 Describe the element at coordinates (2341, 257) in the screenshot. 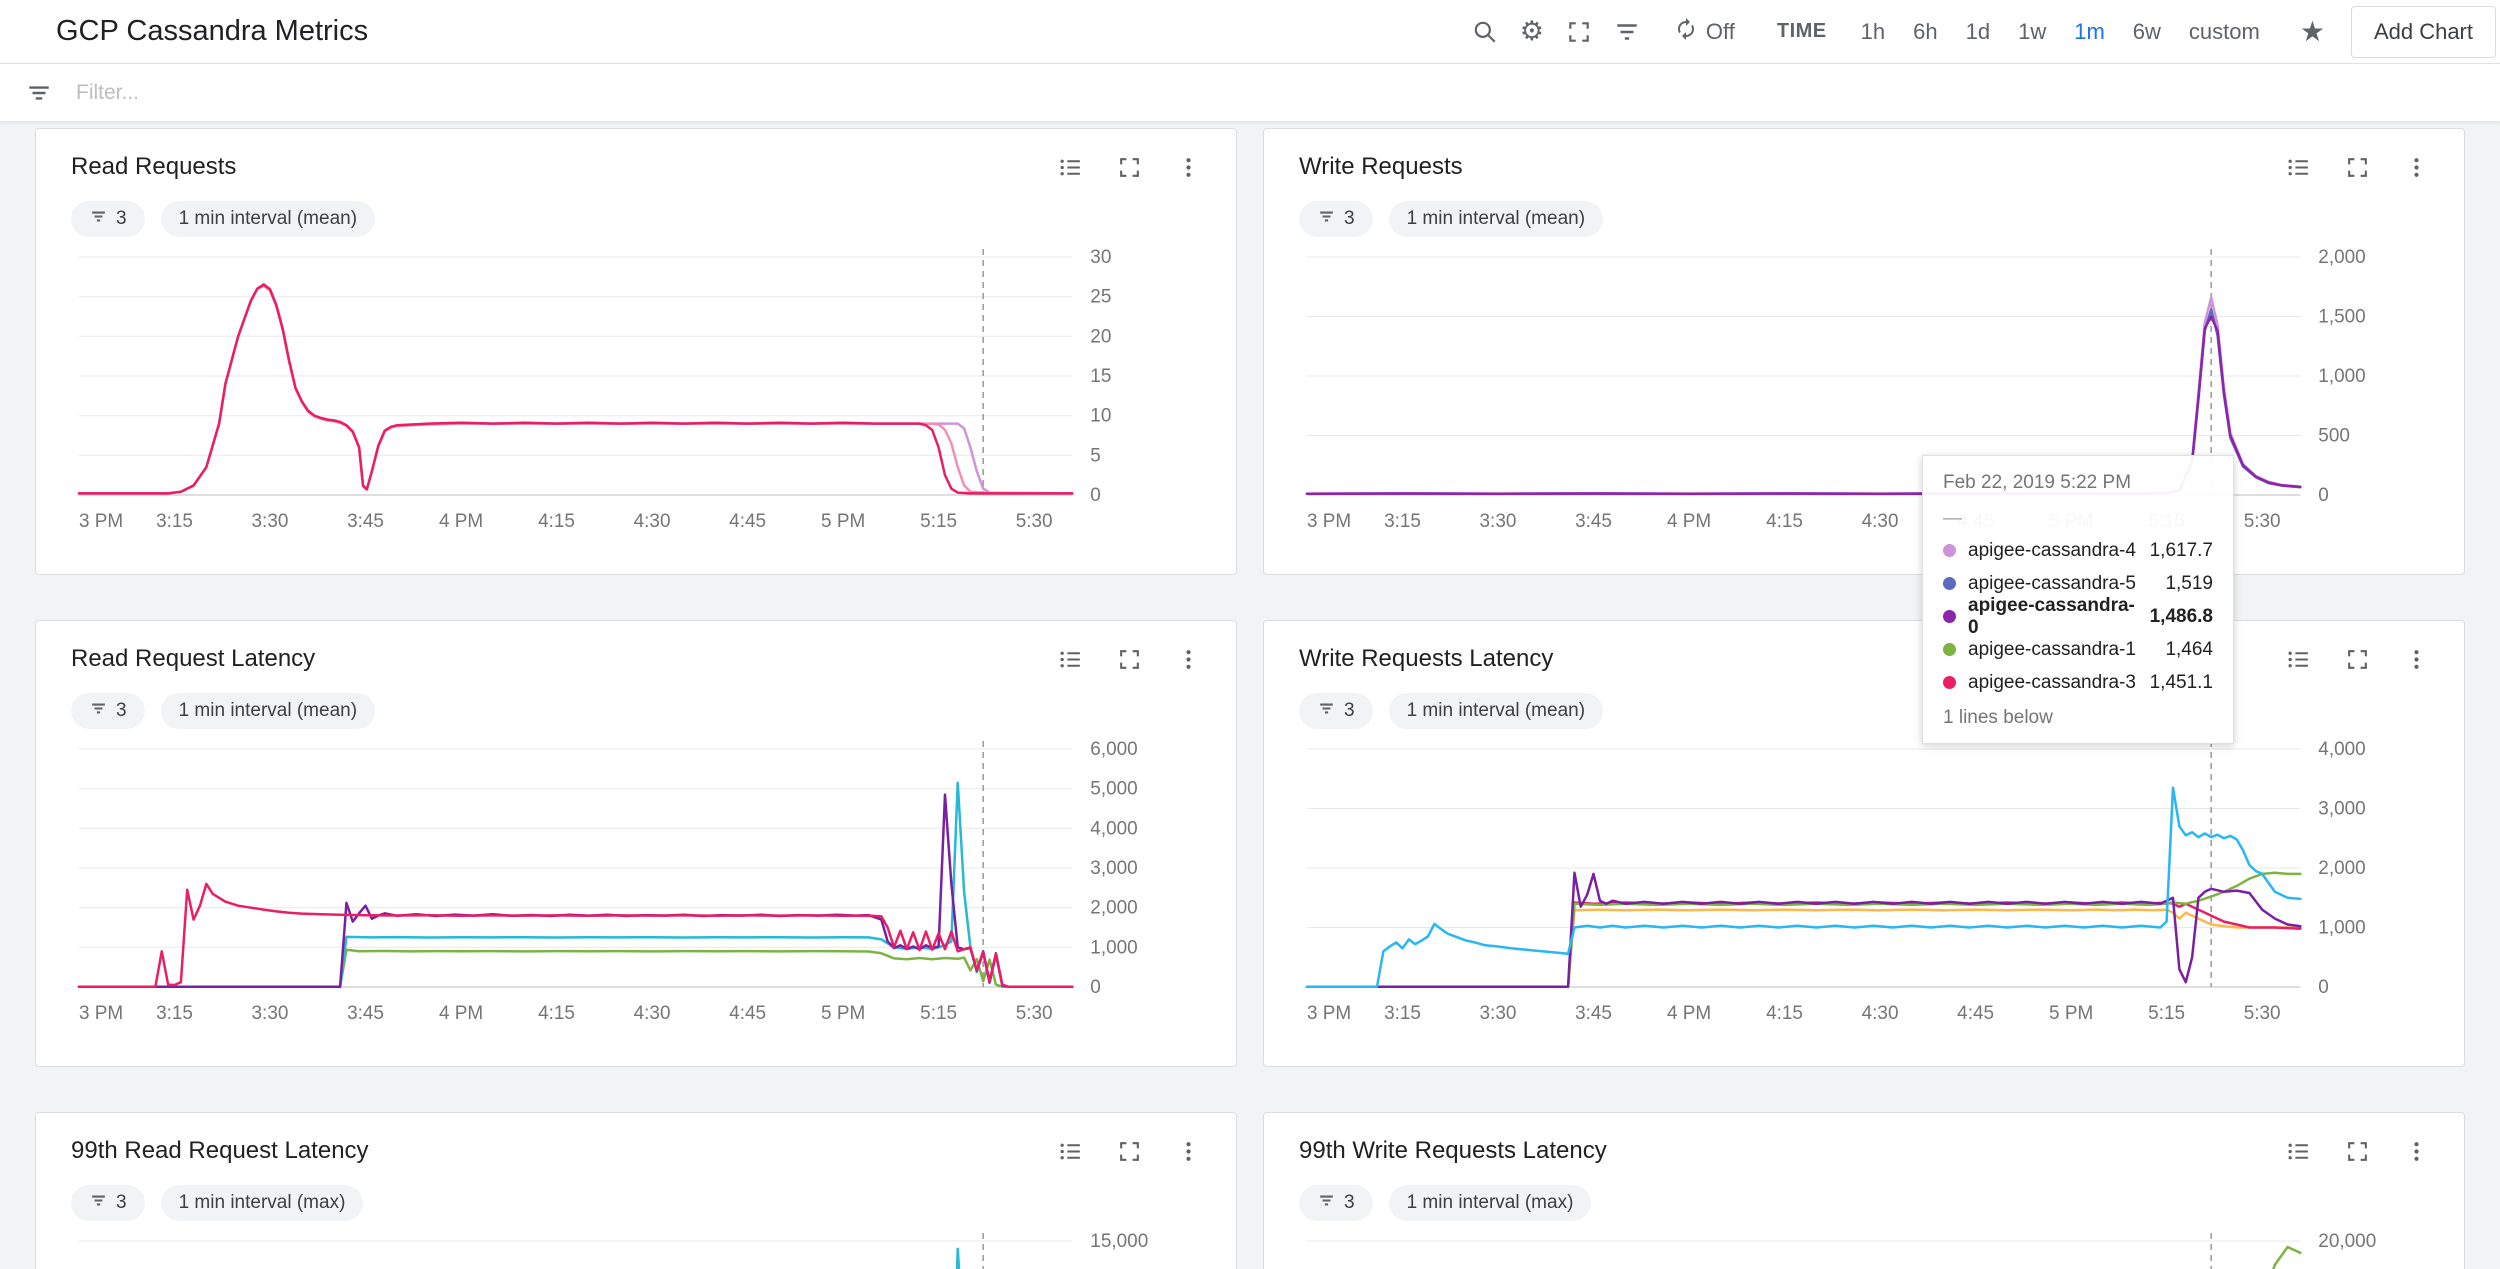

I see `svg-text: 2,000` at that location.